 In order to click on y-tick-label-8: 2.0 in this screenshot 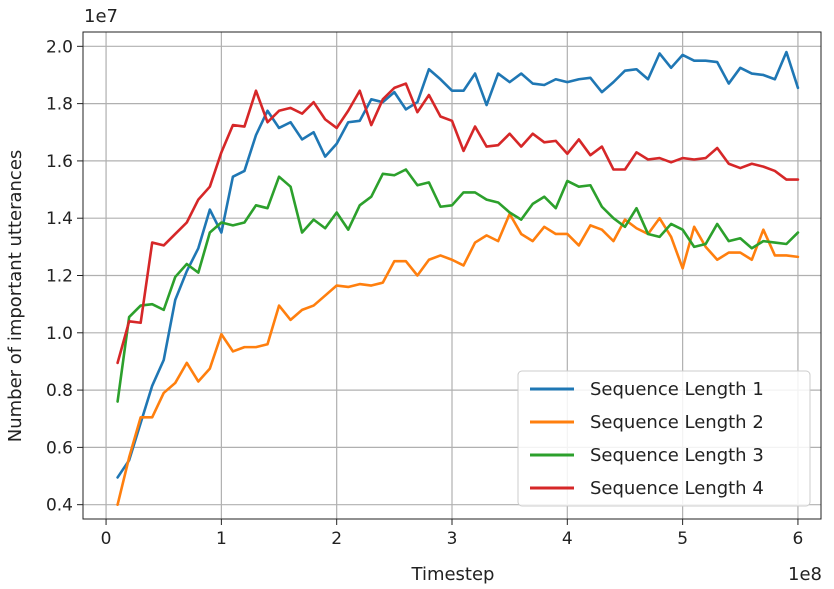, I will do `click(59, 47)`.